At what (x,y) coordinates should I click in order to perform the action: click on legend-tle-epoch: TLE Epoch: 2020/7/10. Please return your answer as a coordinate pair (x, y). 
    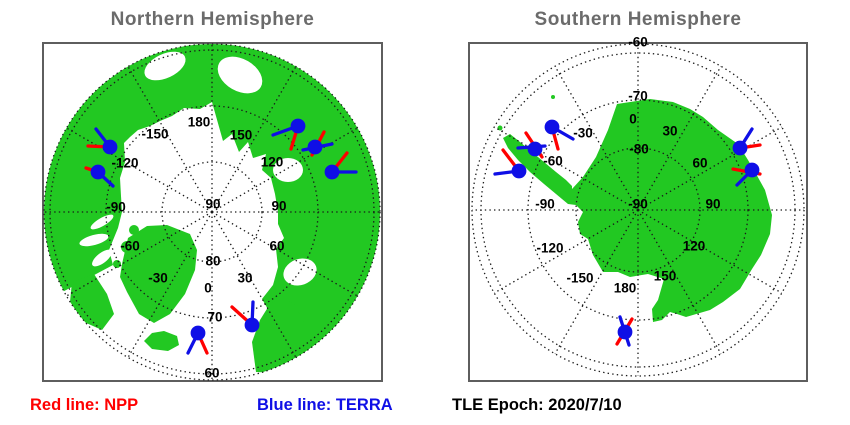
    Looking at the image, I should click on (537, 405).